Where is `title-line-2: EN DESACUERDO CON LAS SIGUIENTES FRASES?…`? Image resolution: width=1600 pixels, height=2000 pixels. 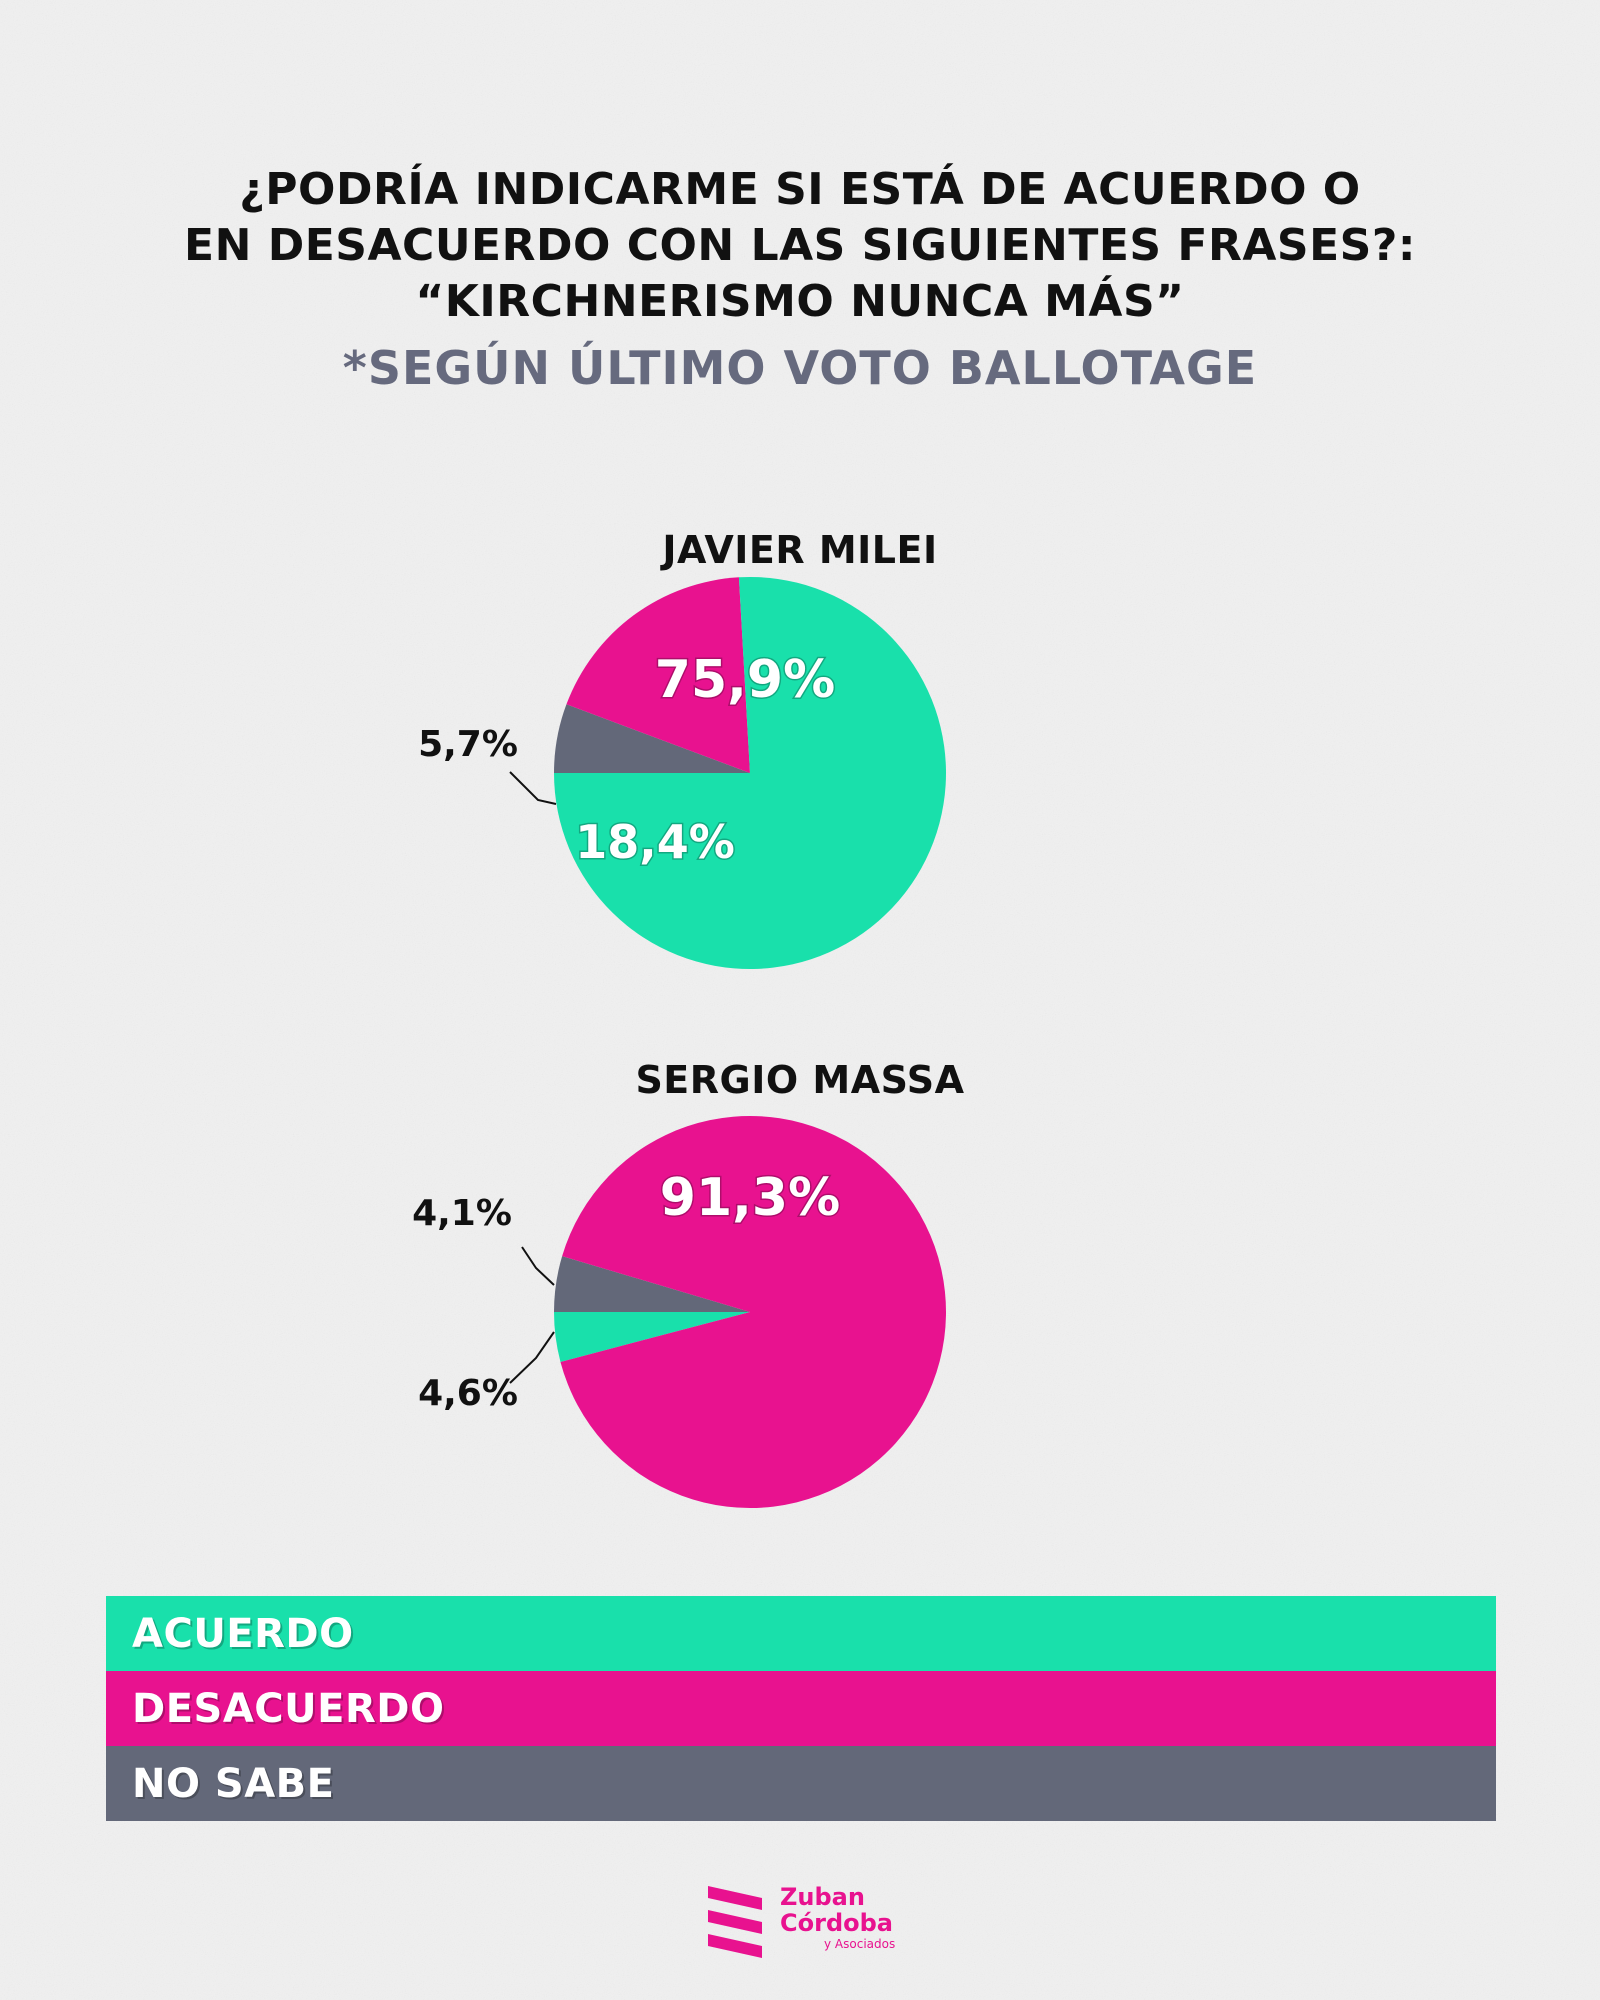 title-line-2: EN DESACUERDO CON LAS SIGUIENTES FRASES?… is located at coordinates (800, 245).